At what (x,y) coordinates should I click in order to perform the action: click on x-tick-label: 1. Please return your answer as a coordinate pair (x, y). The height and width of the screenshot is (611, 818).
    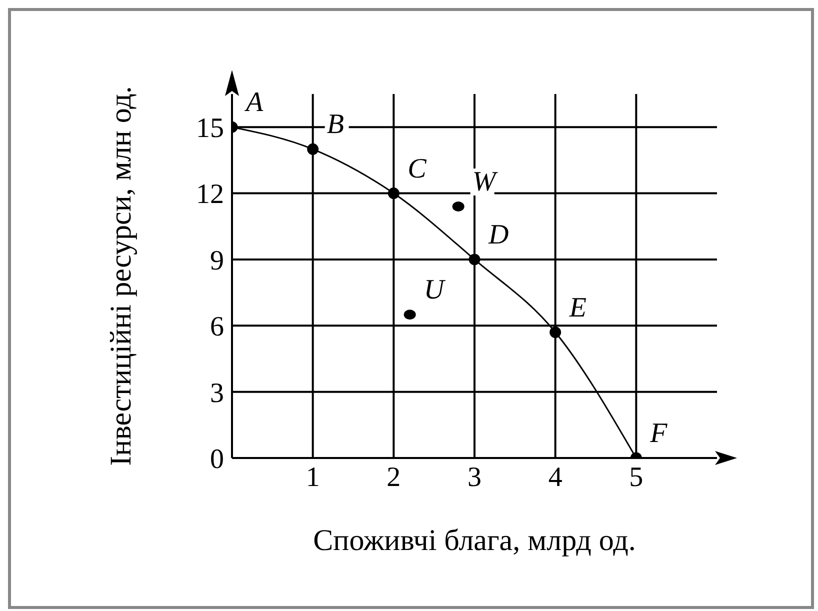
    Looking at the image, I should click on (313, 477).